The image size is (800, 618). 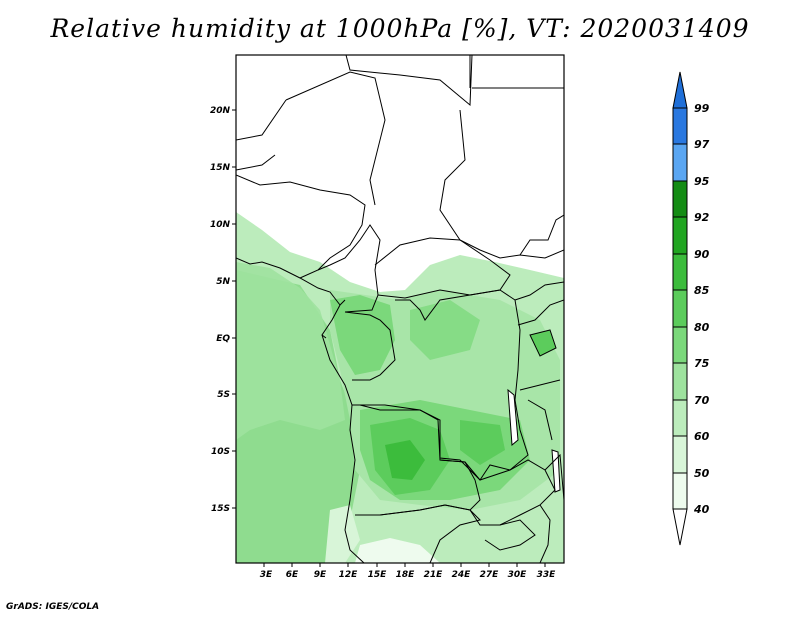 I want to click on lon-label: 24E, so click(x=462, y=575).